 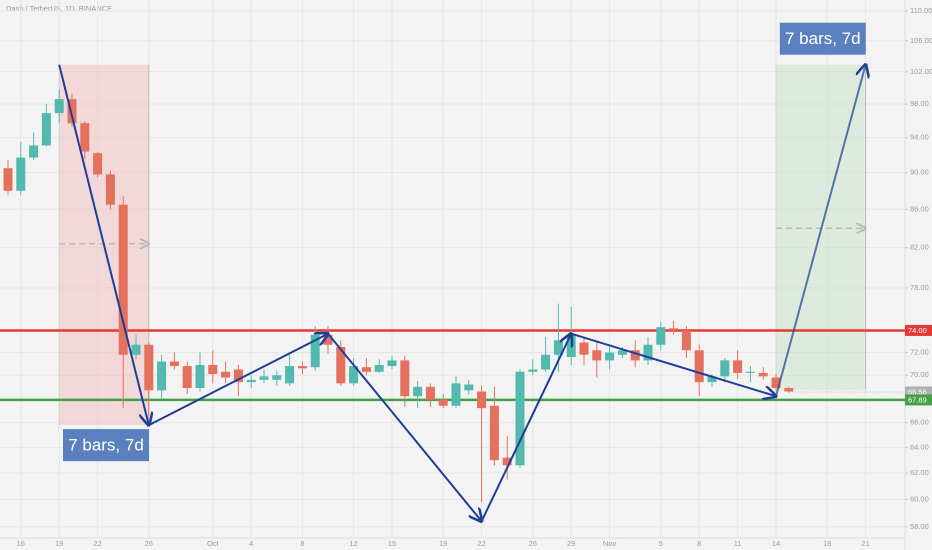 I want to click on x-tick-label: 18, so click(x=827, y=543).